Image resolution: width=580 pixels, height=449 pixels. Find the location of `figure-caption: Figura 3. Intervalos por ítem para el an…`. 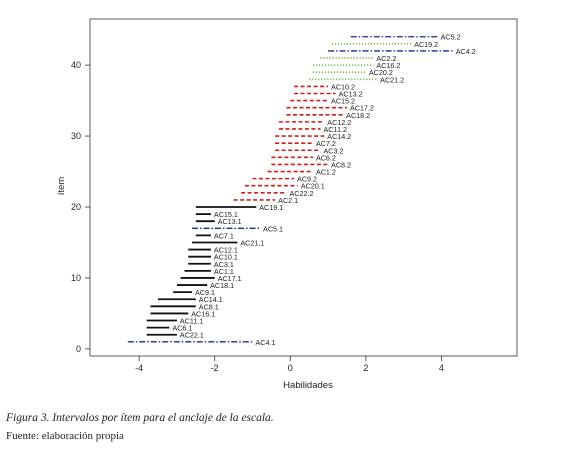

figure-caption: Figura 3. Intervalos por ítem para el an… is located at coordinates (140, 418).